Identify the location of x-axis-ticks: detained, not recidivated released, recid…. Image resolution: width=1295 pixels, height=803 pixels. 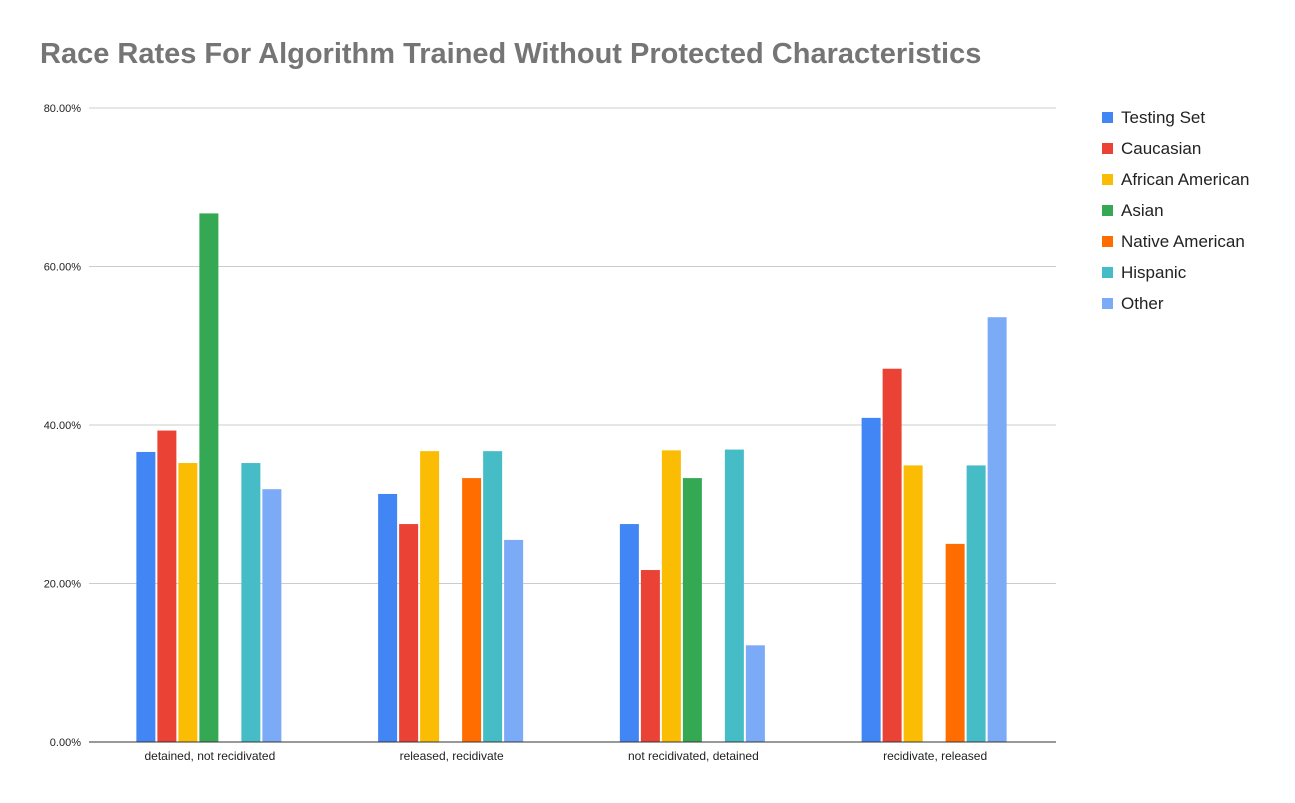
(565, 756).